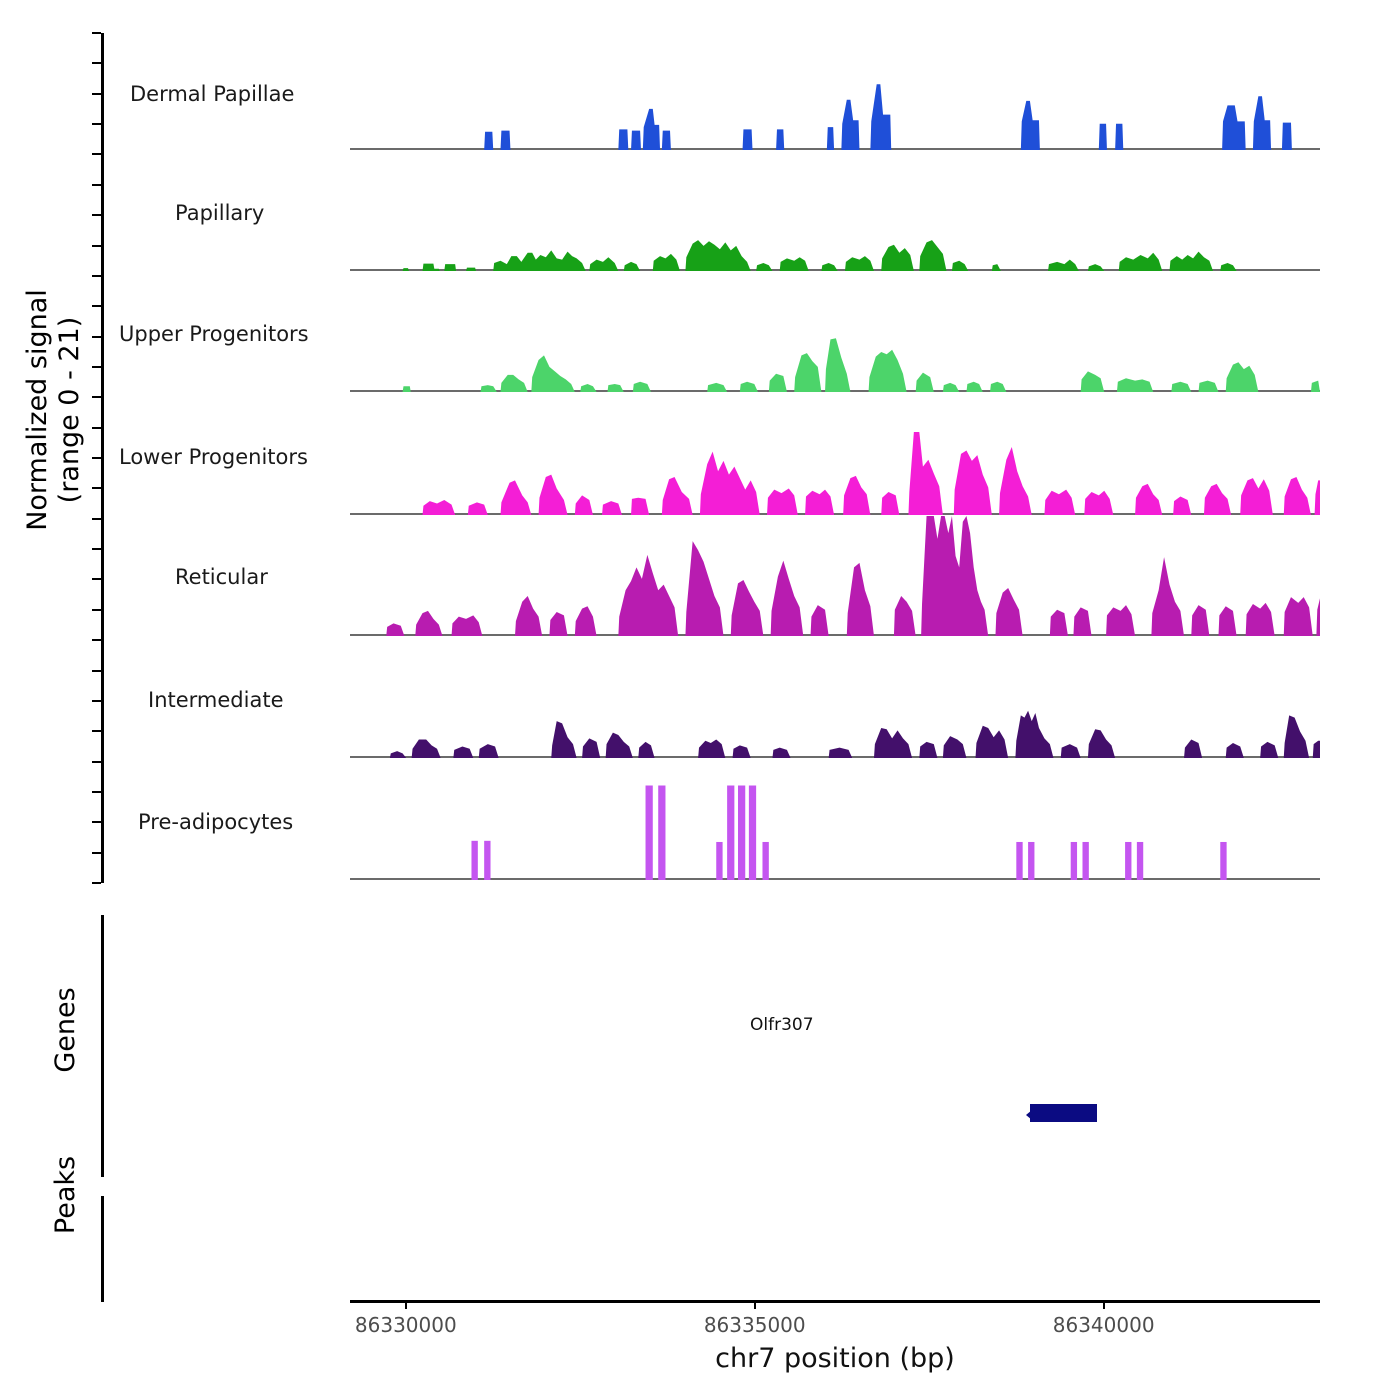 This screenshot has width=1400, height=1400. I want to click on y-axis-title-line2: (range 0 - 21), so click(69, 410).